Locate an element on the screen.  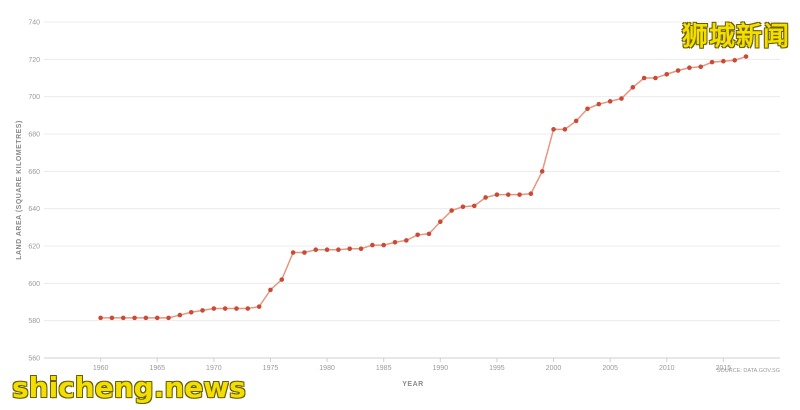
y-tick-label: 680 is located at coordinates (34, 135).